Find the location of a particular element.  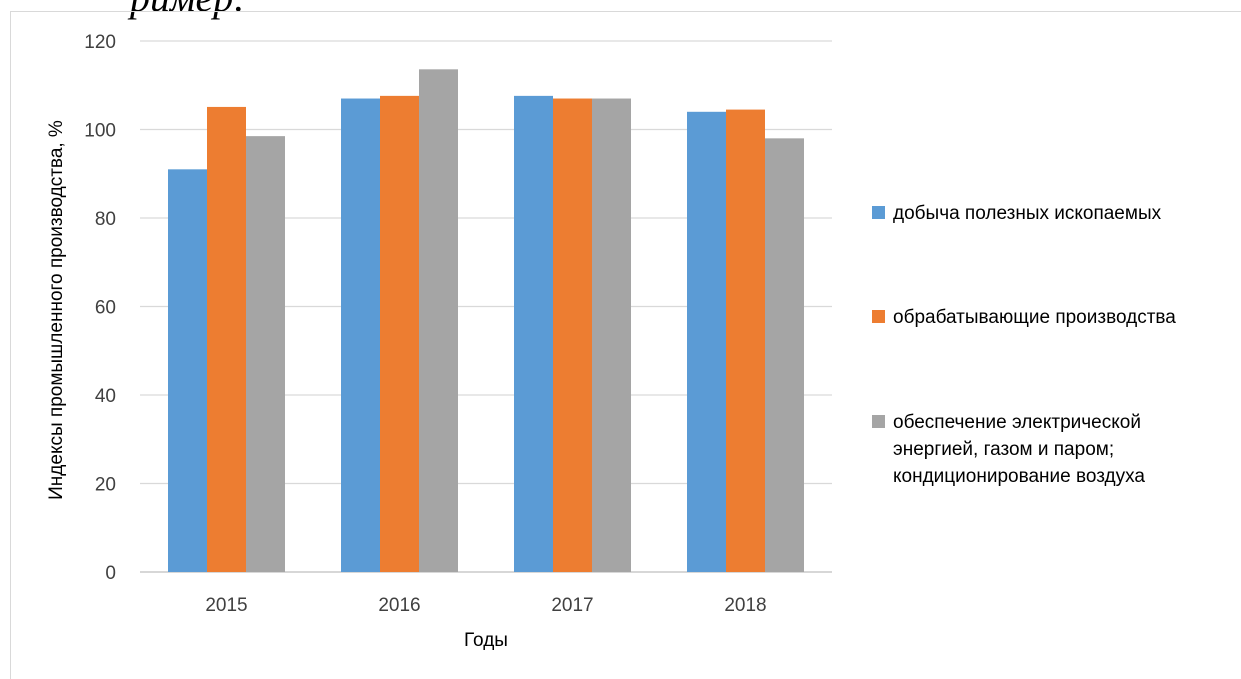

x-tick-label: 2018 is located at coordinates (745, 605).